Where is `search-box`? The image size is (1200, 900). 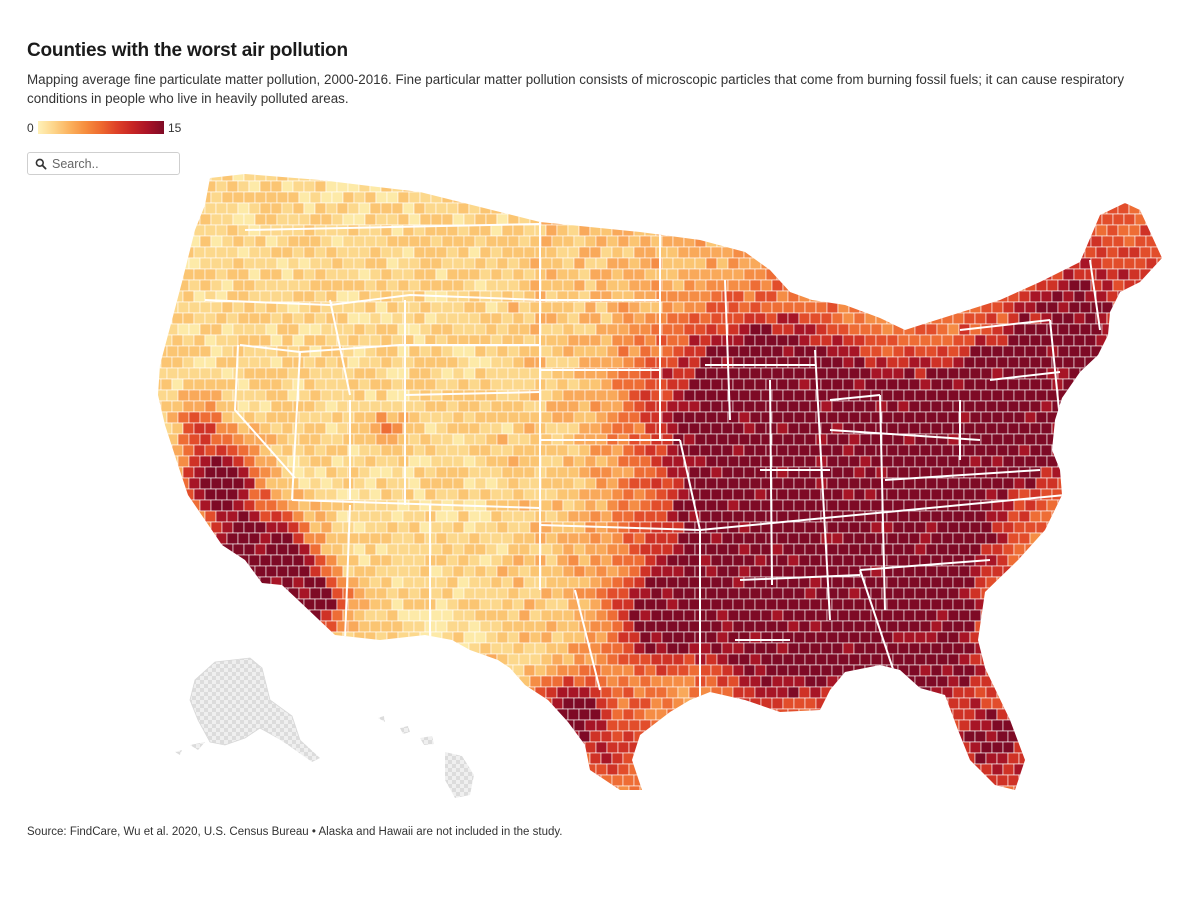 search-box is located at coordinates (103, 163).